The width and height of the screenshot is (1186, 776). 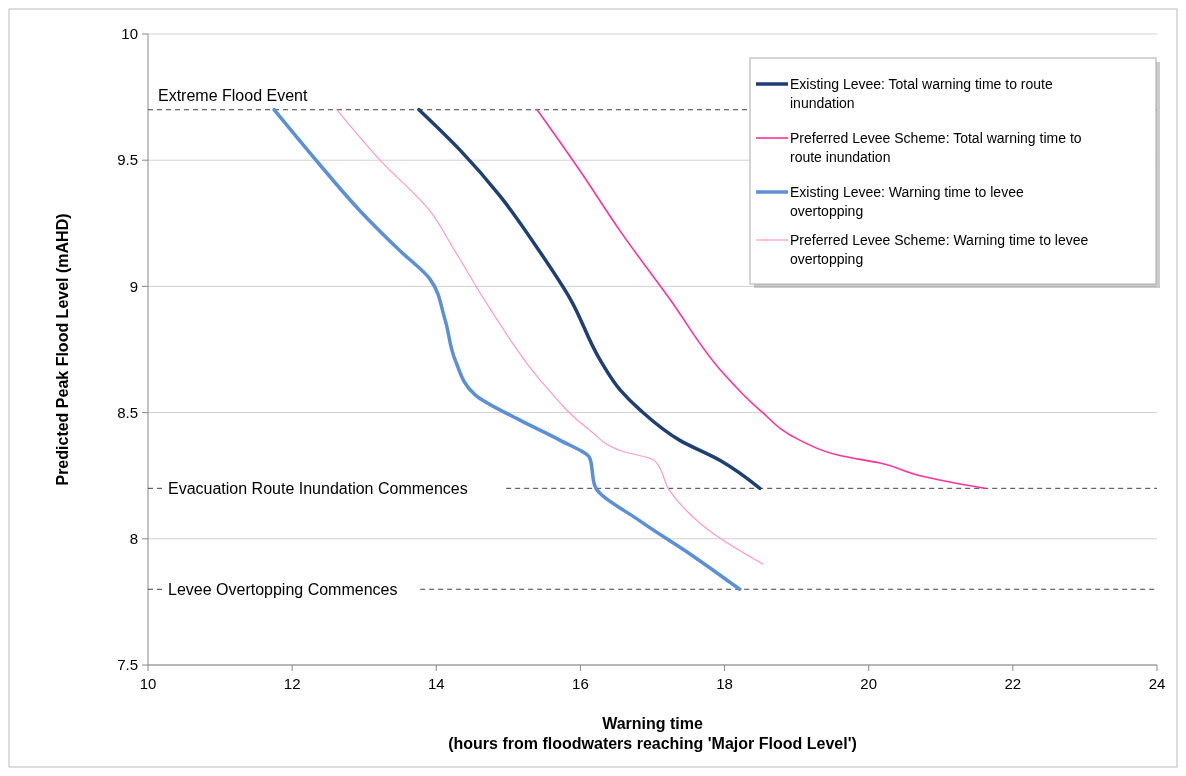 I want to click on y-axis-title: Predicted Peak Flood Level (mAHD), so click(x=62, y=349).